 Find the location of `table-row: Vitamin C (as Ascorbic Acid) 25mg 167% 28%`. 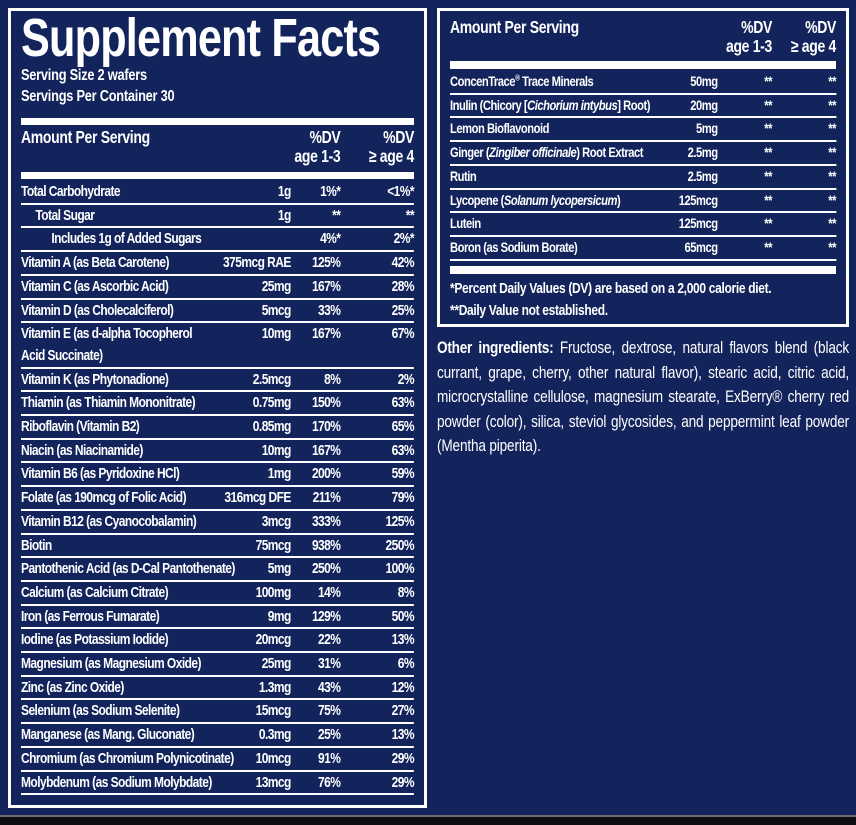

table-row: Vitamin C (as Ascorbic Acid) 25mg 167% 28% is located at coordinates (218, 288).